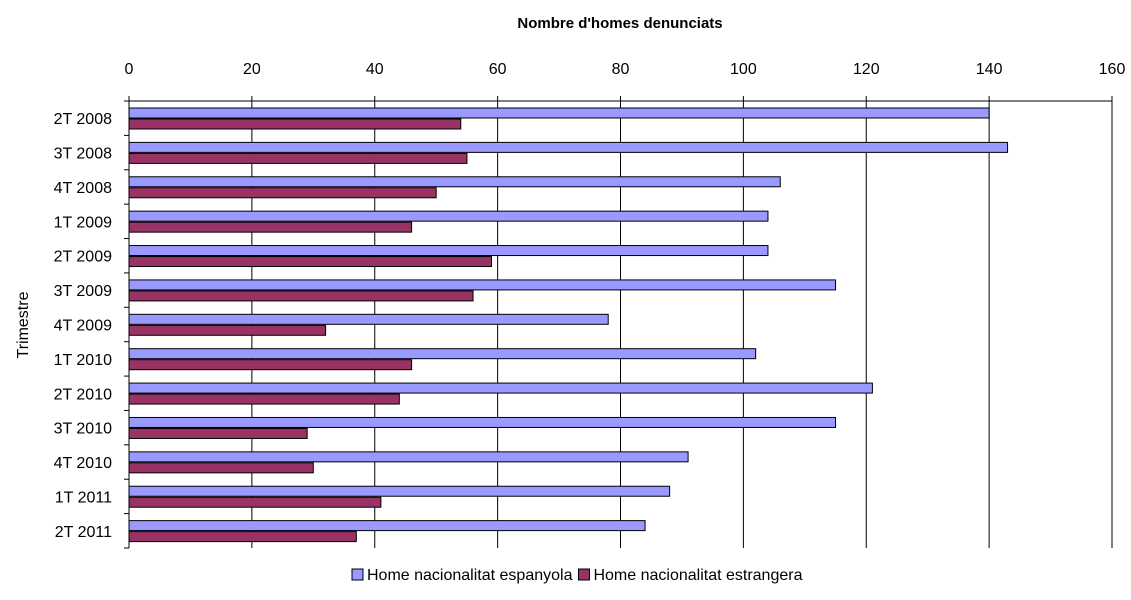  I want to click on y-tick-label: 1T 2009, so click(83, 222).